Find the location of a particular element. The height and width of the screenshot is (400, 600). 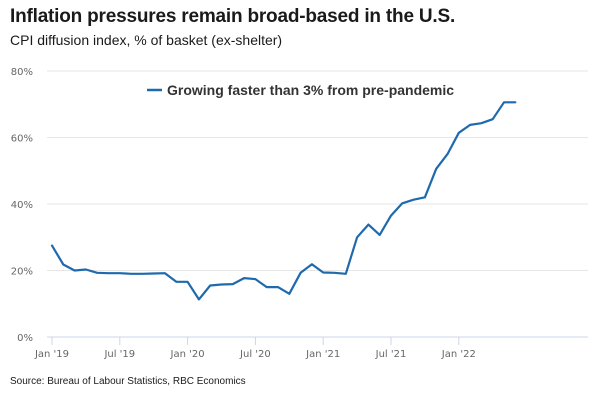

x-tick-label: Jul '19 is located at coordinates (119, 354).